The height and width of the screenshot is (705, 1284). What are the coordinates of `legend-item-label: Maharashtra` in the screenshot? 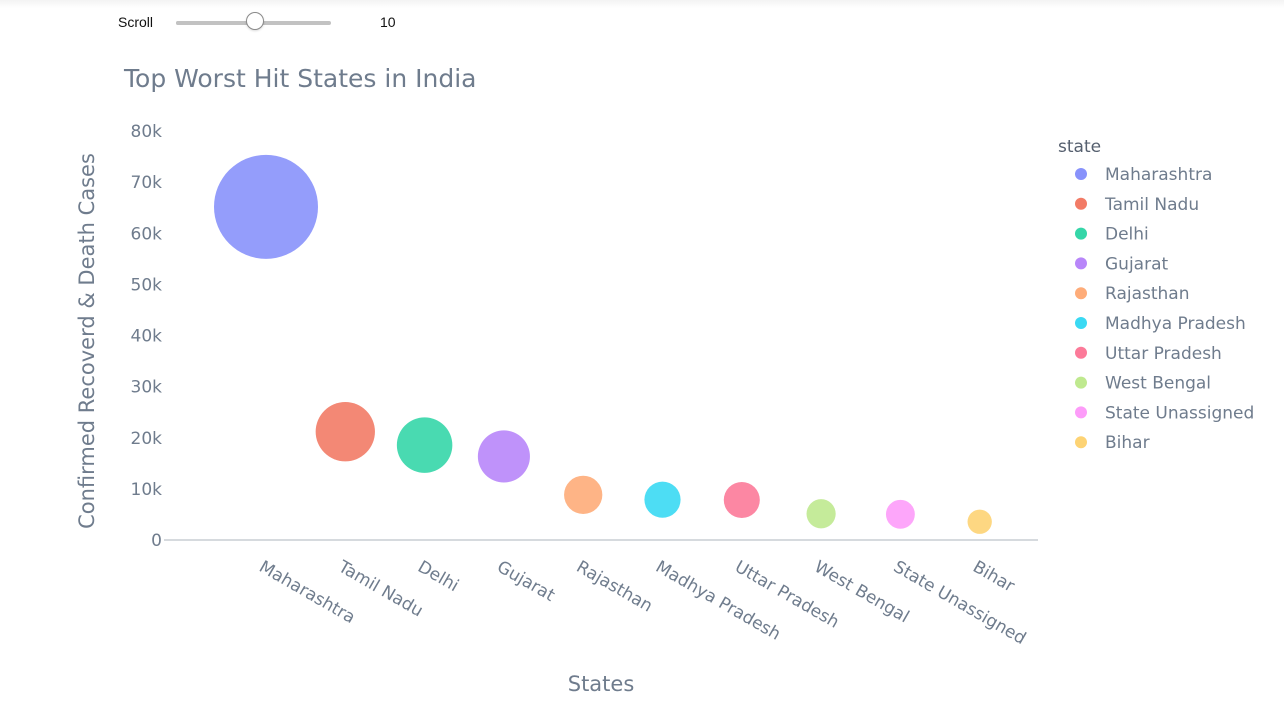 It's located at (1158, 175).